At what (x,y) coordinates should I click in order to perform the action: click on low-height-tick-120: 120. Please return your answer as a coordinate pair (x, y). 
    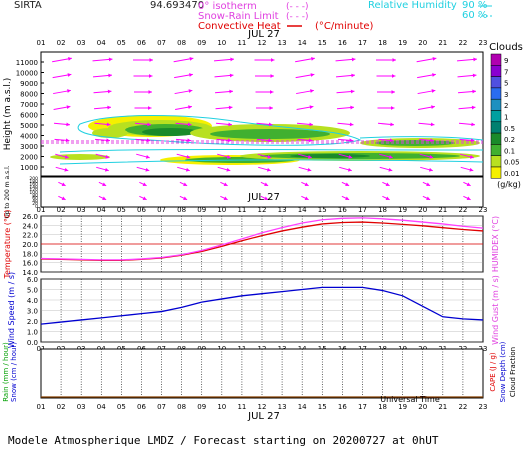
    Looking at the image, I should click on (33, 190).